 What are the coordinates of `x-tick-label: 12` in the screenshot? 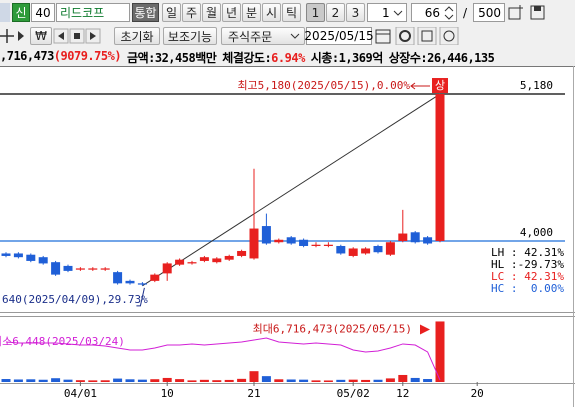 It's located at (402, 393).